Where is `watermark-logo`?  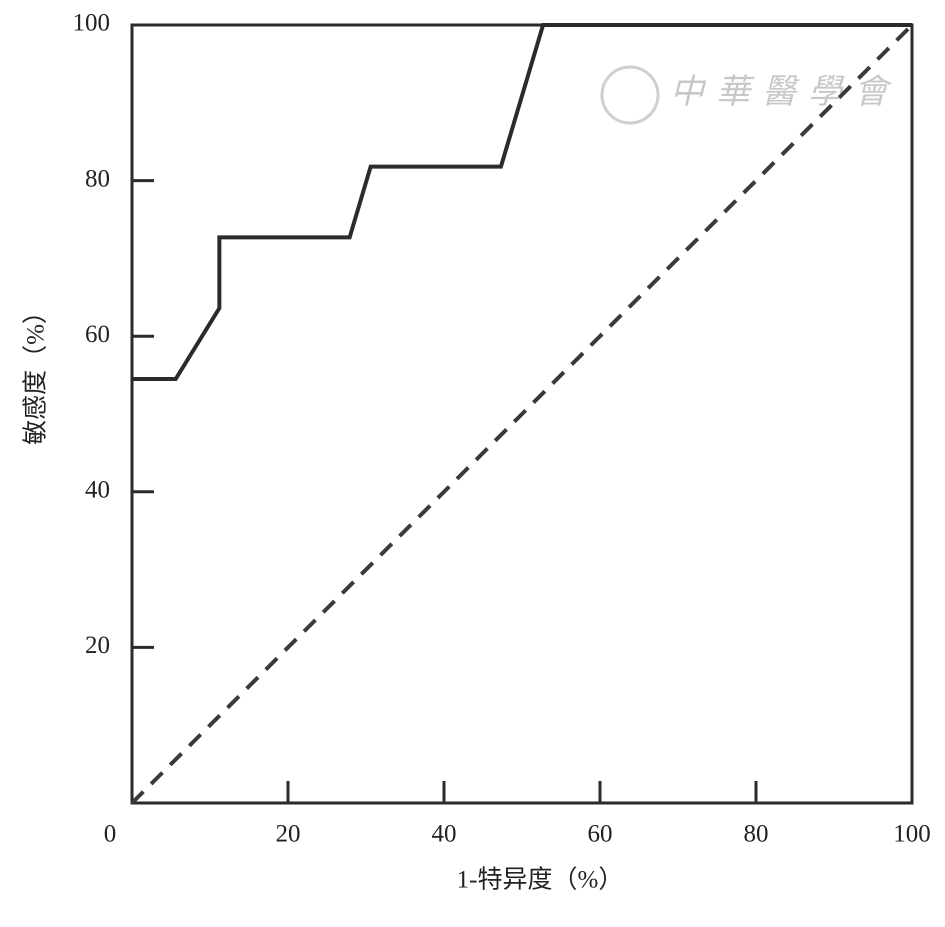 watermark-logo is located at coordinates (630, 95).